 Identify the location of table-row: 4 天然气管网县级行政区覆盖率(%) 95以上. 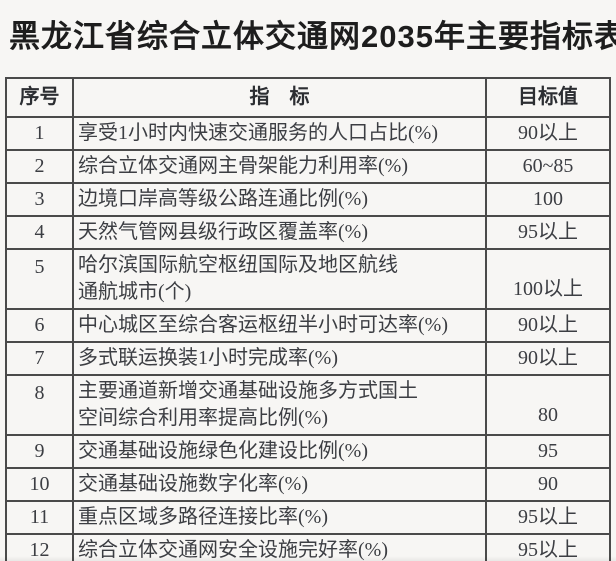
(308, 232).